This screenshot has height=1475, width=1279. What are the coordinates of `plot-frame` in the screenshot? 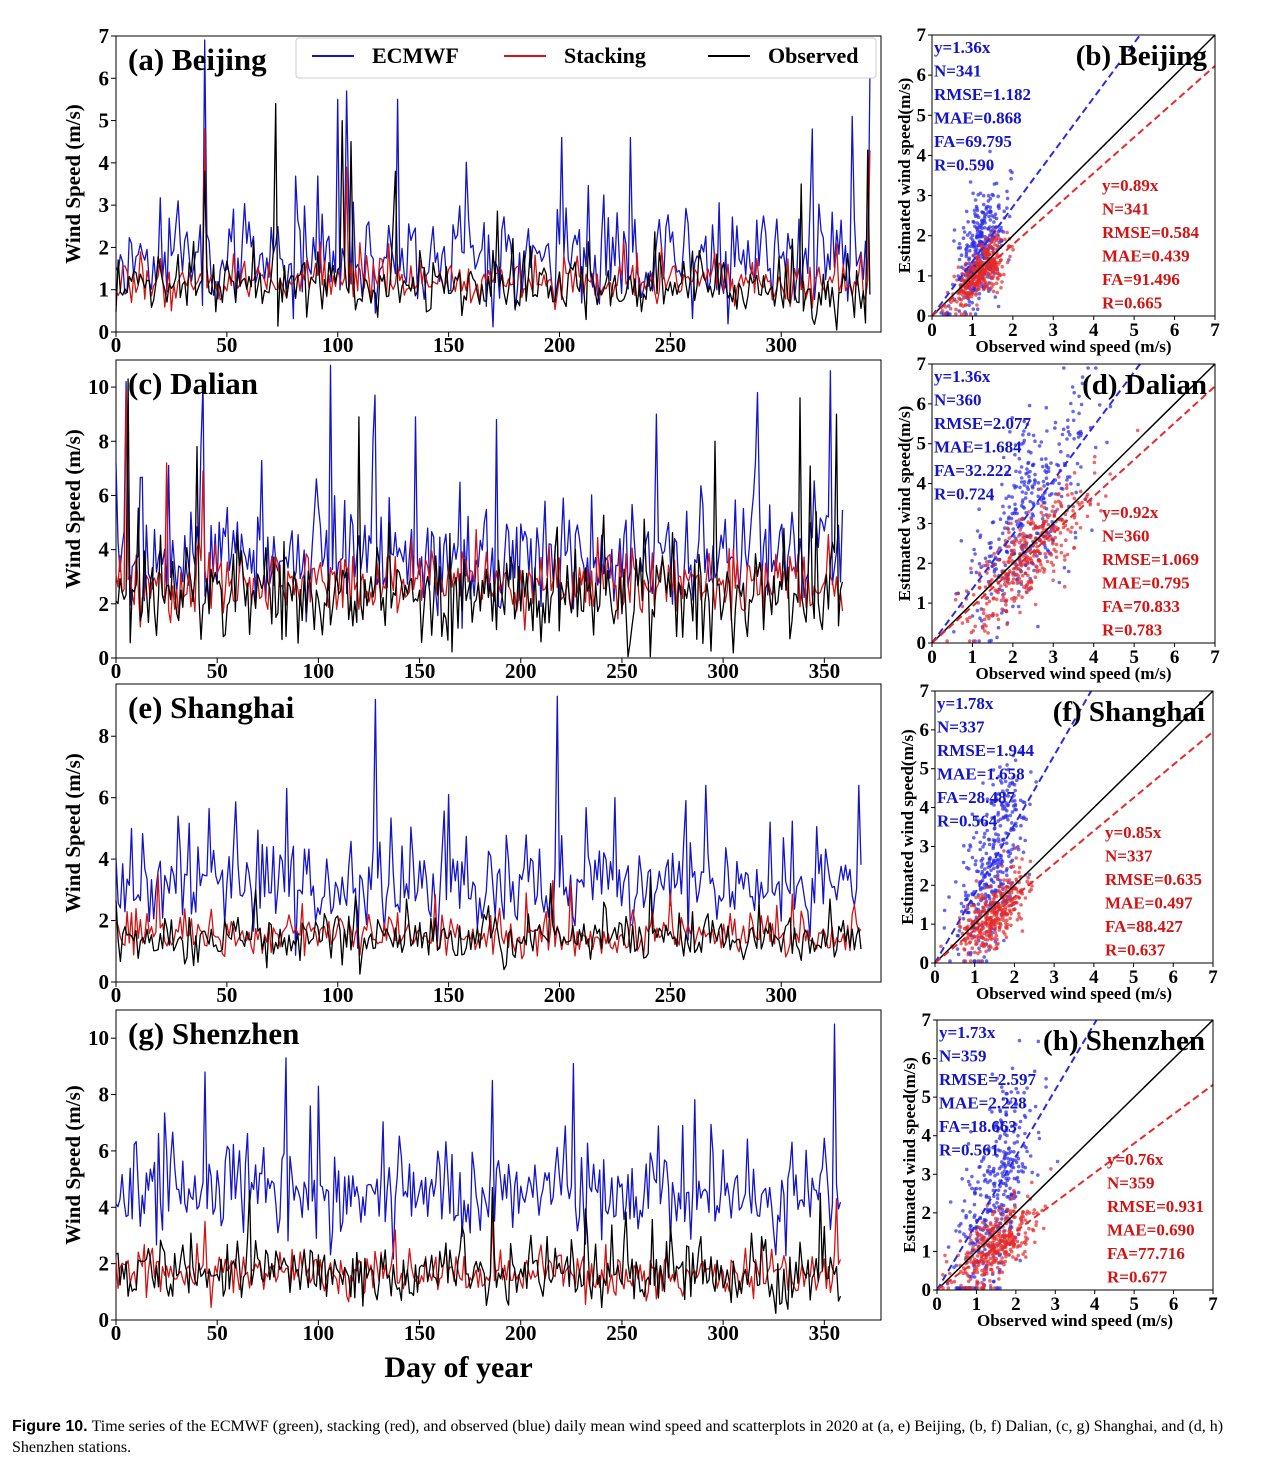 It's located at (1073, 175).